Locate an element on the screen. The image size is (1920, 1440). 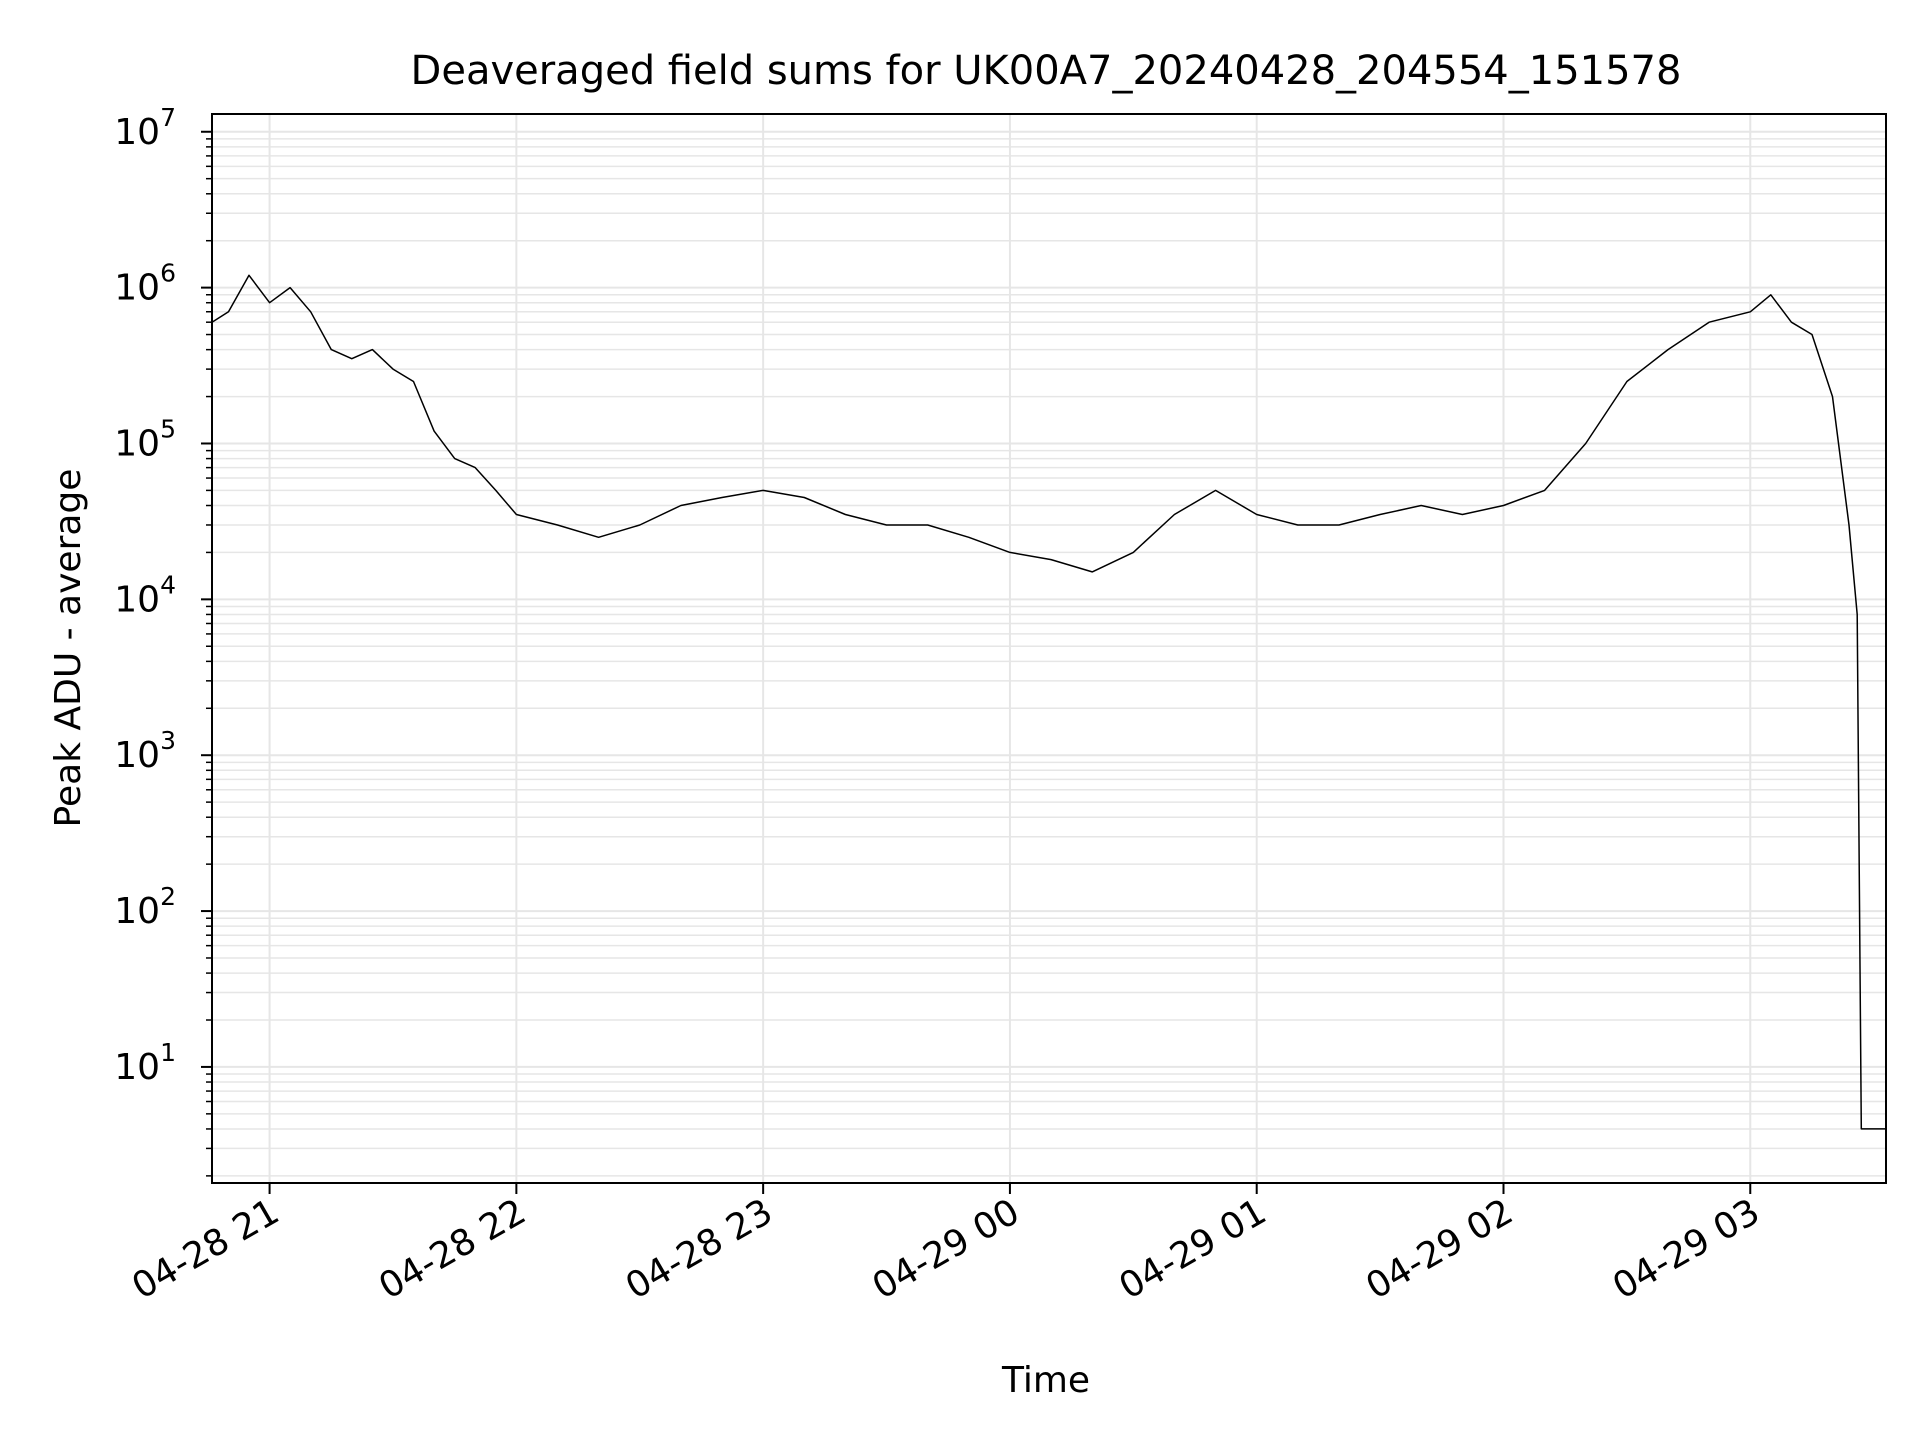
y-tick-label: 10² is located at coordinates (145, 907).